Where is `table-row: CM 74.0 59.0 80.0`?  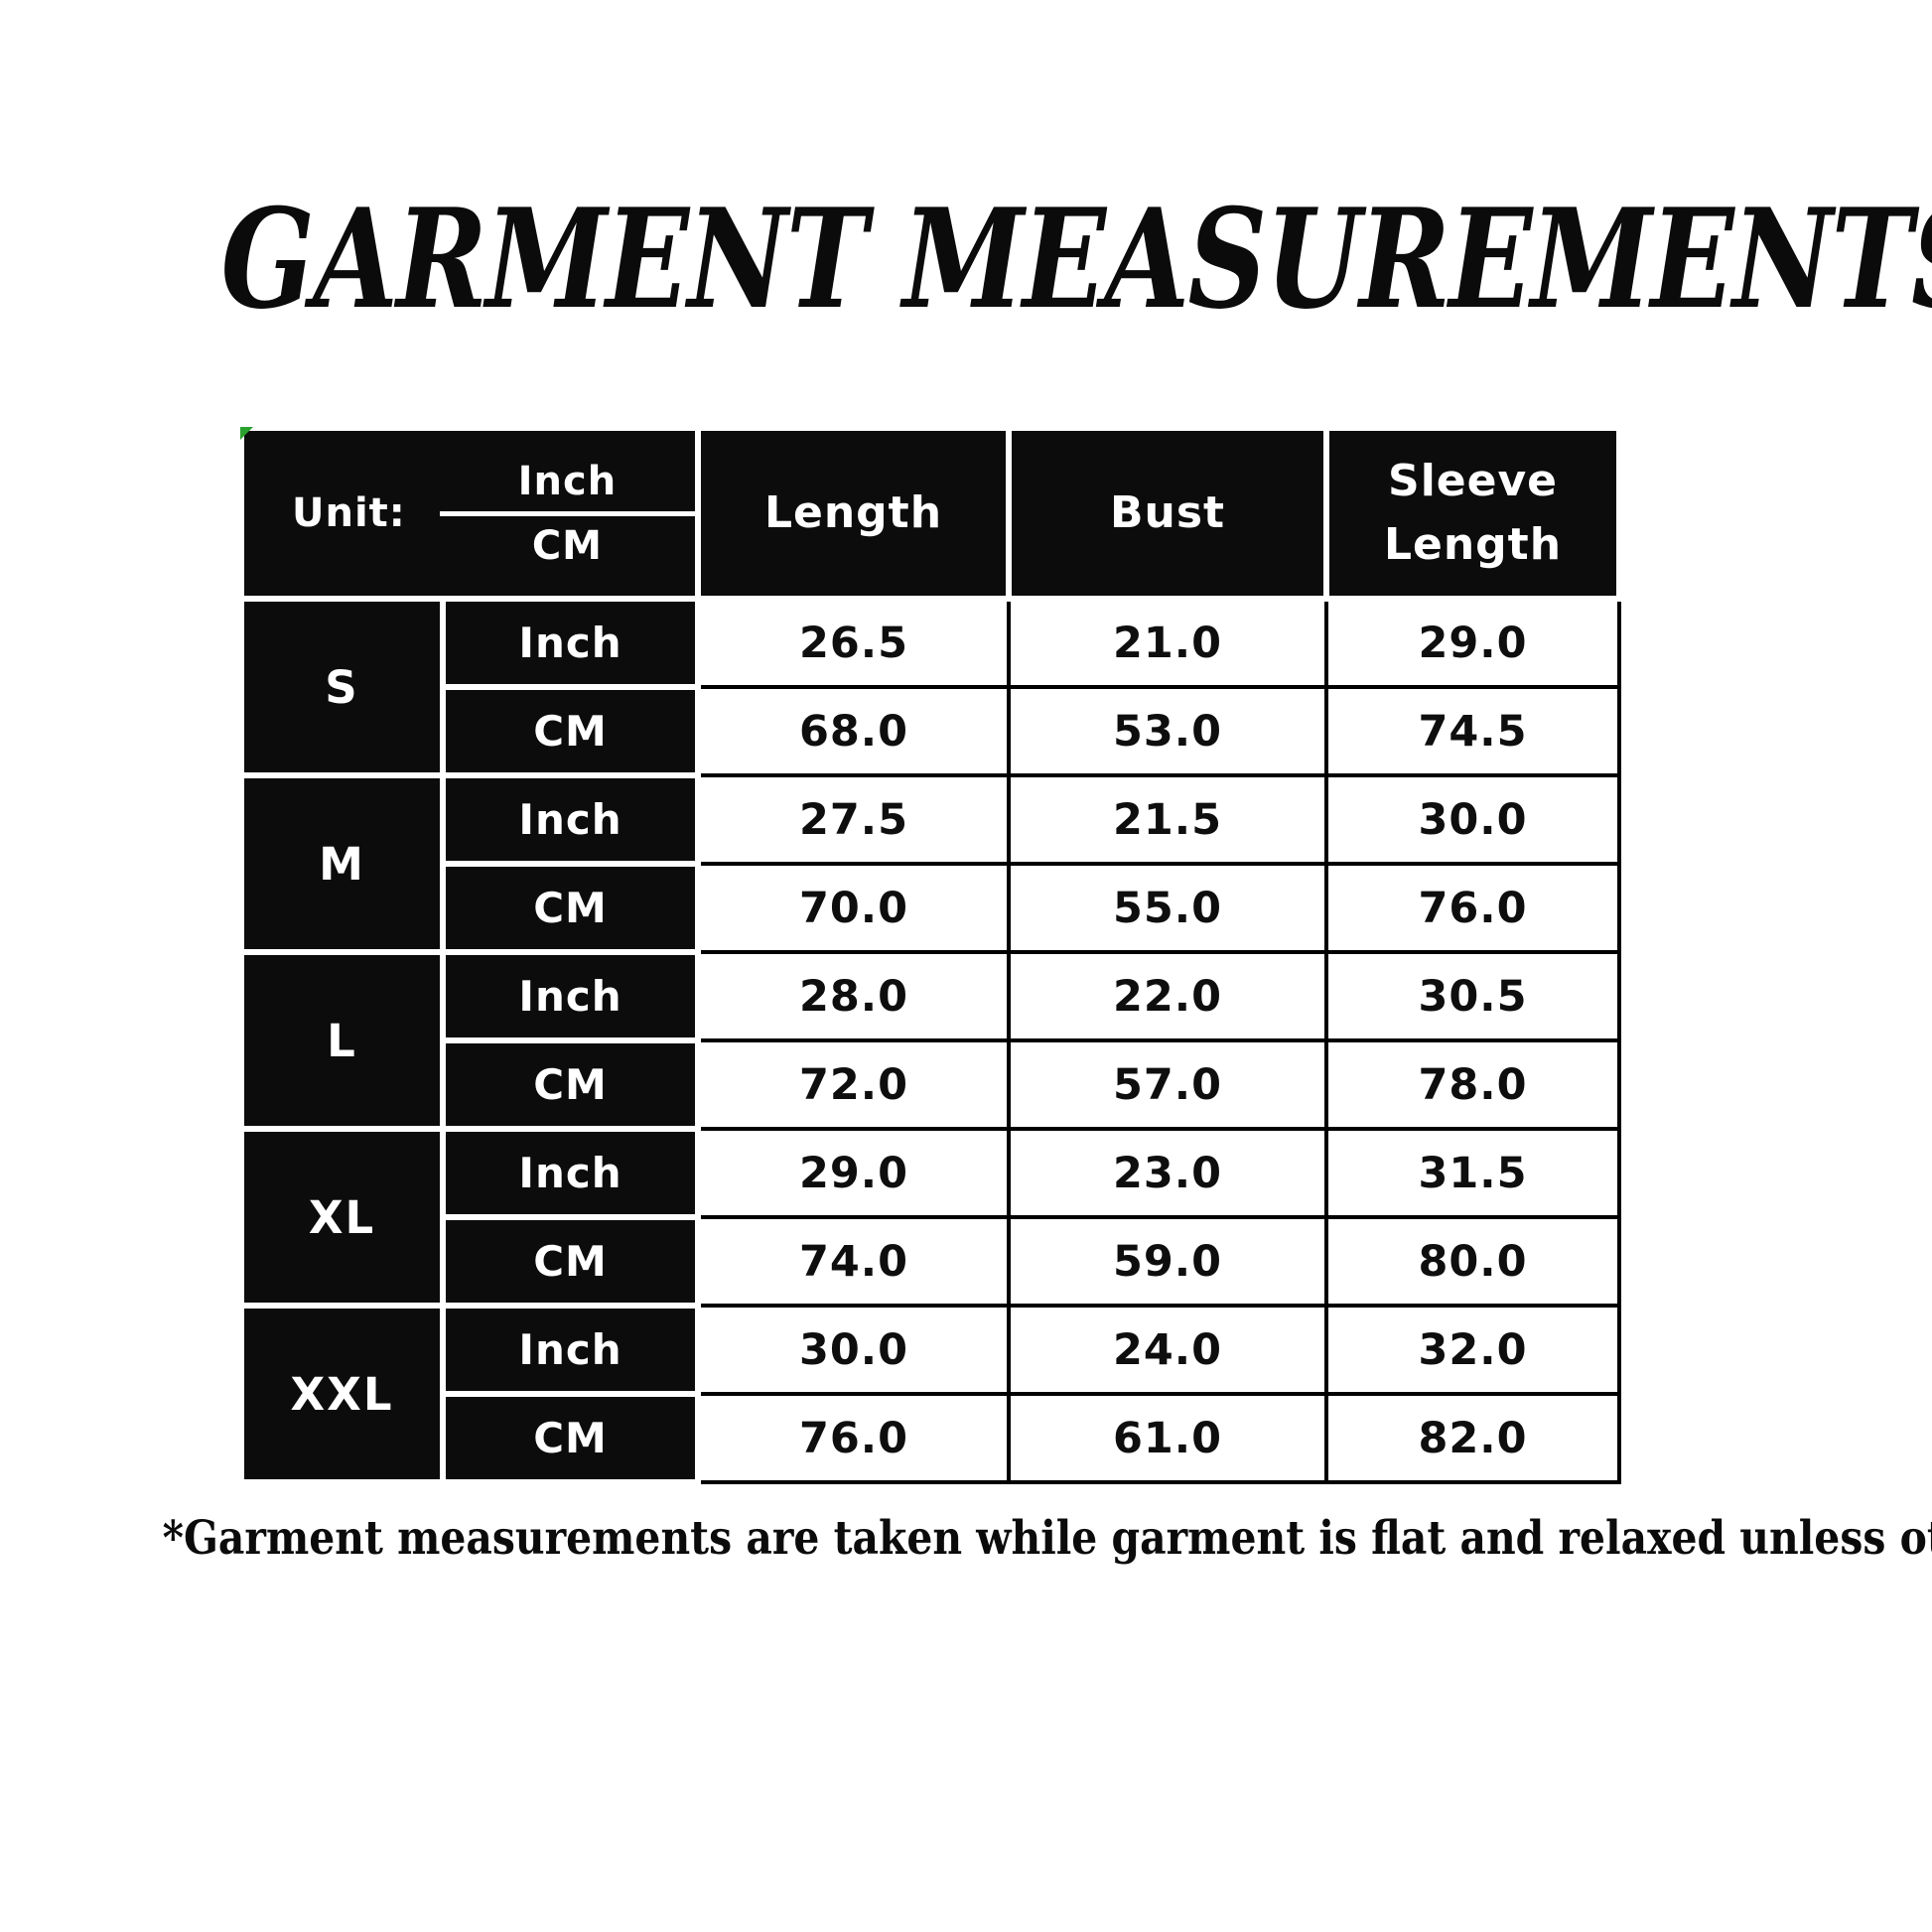
table-row: CM 74.0 59.0 80.0 is located at coordinates (931, 1262).